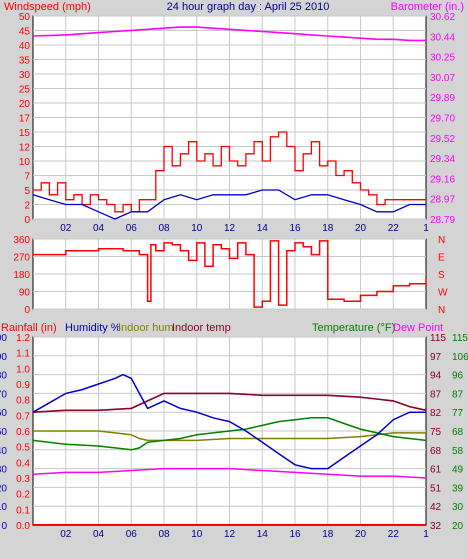  Describe the element at coordinates (23, 448) in the screenshot. I see `rainfall-tick-label: 0.5` at that location.